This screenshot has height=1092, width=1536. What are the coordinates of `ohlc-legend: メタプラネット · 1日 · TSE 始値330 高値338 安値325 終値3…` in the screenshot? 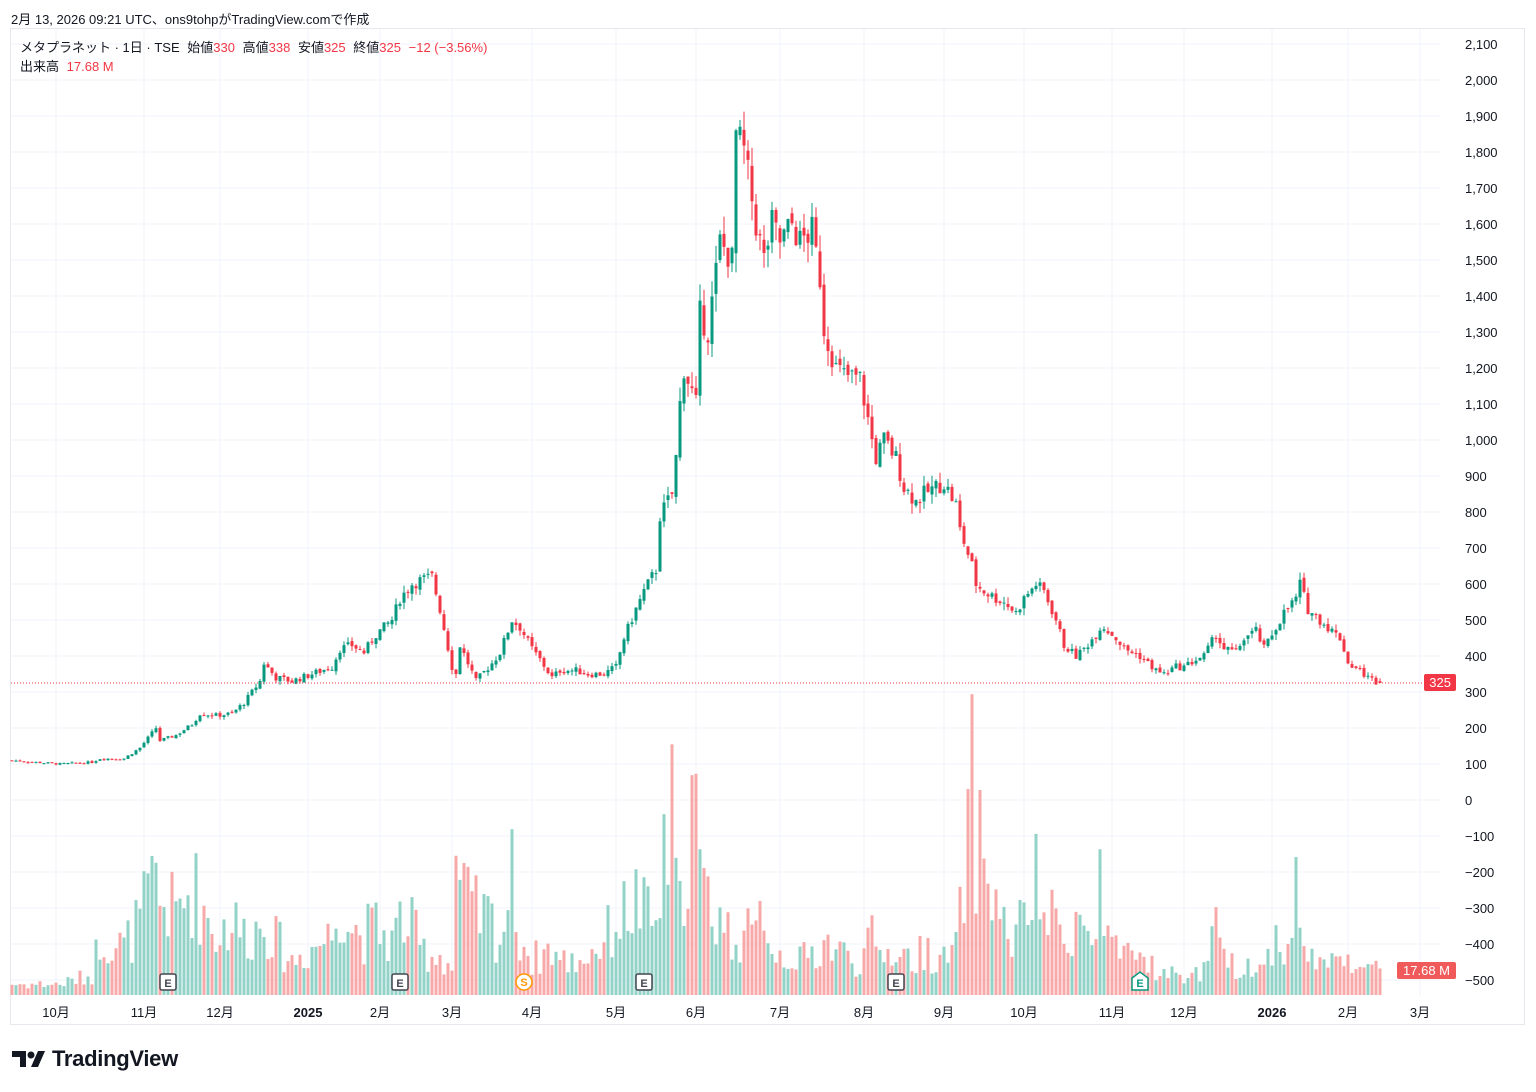 It's located at (255, 57).